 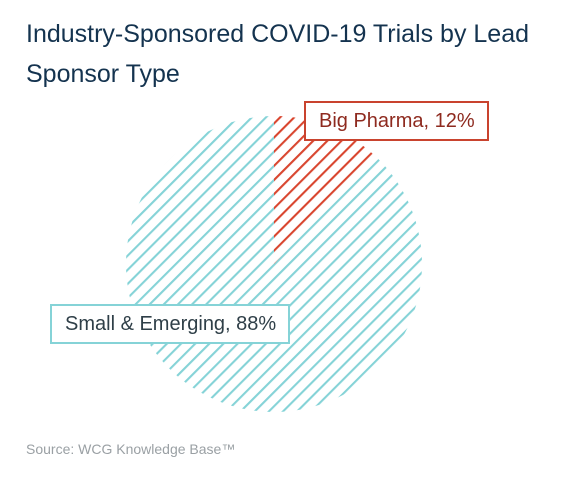 I want to click on slice-label-big-pharma: Big Pharma, 12%, so click(x=396, y=121).